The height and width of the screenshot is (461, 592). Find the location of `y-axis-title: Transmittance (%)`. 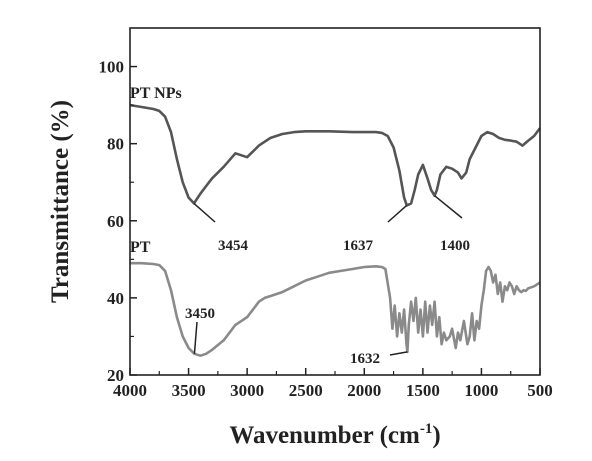

y-axis-title: Transmittance (%) is located at coordinates (60, 201).